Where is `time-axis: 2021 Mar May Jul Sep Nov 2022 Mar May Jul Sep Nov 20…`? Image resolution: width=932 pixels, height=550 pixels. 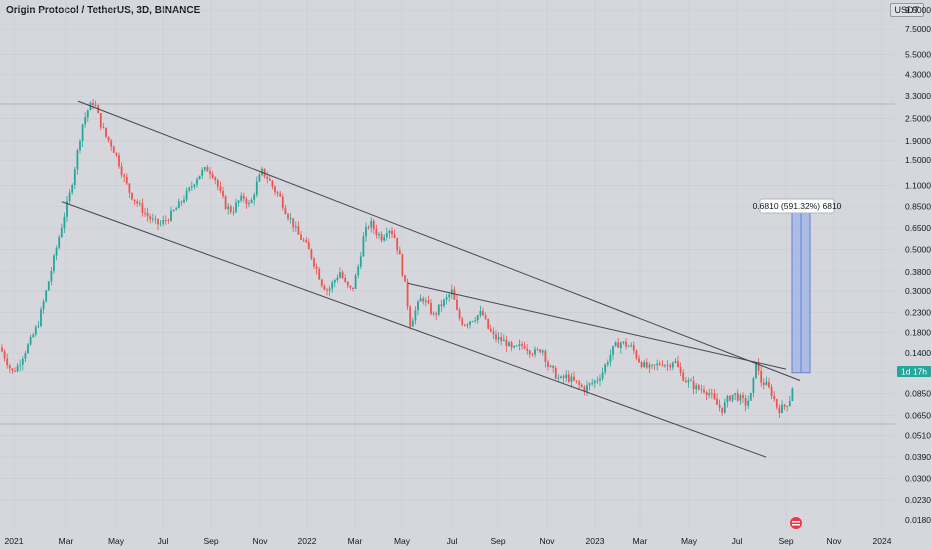
time-axis: 2021 Mar May Jul Sep Nov 2022 Mar May Jul Sep Nov 20… is located at coordinates (448, 541).